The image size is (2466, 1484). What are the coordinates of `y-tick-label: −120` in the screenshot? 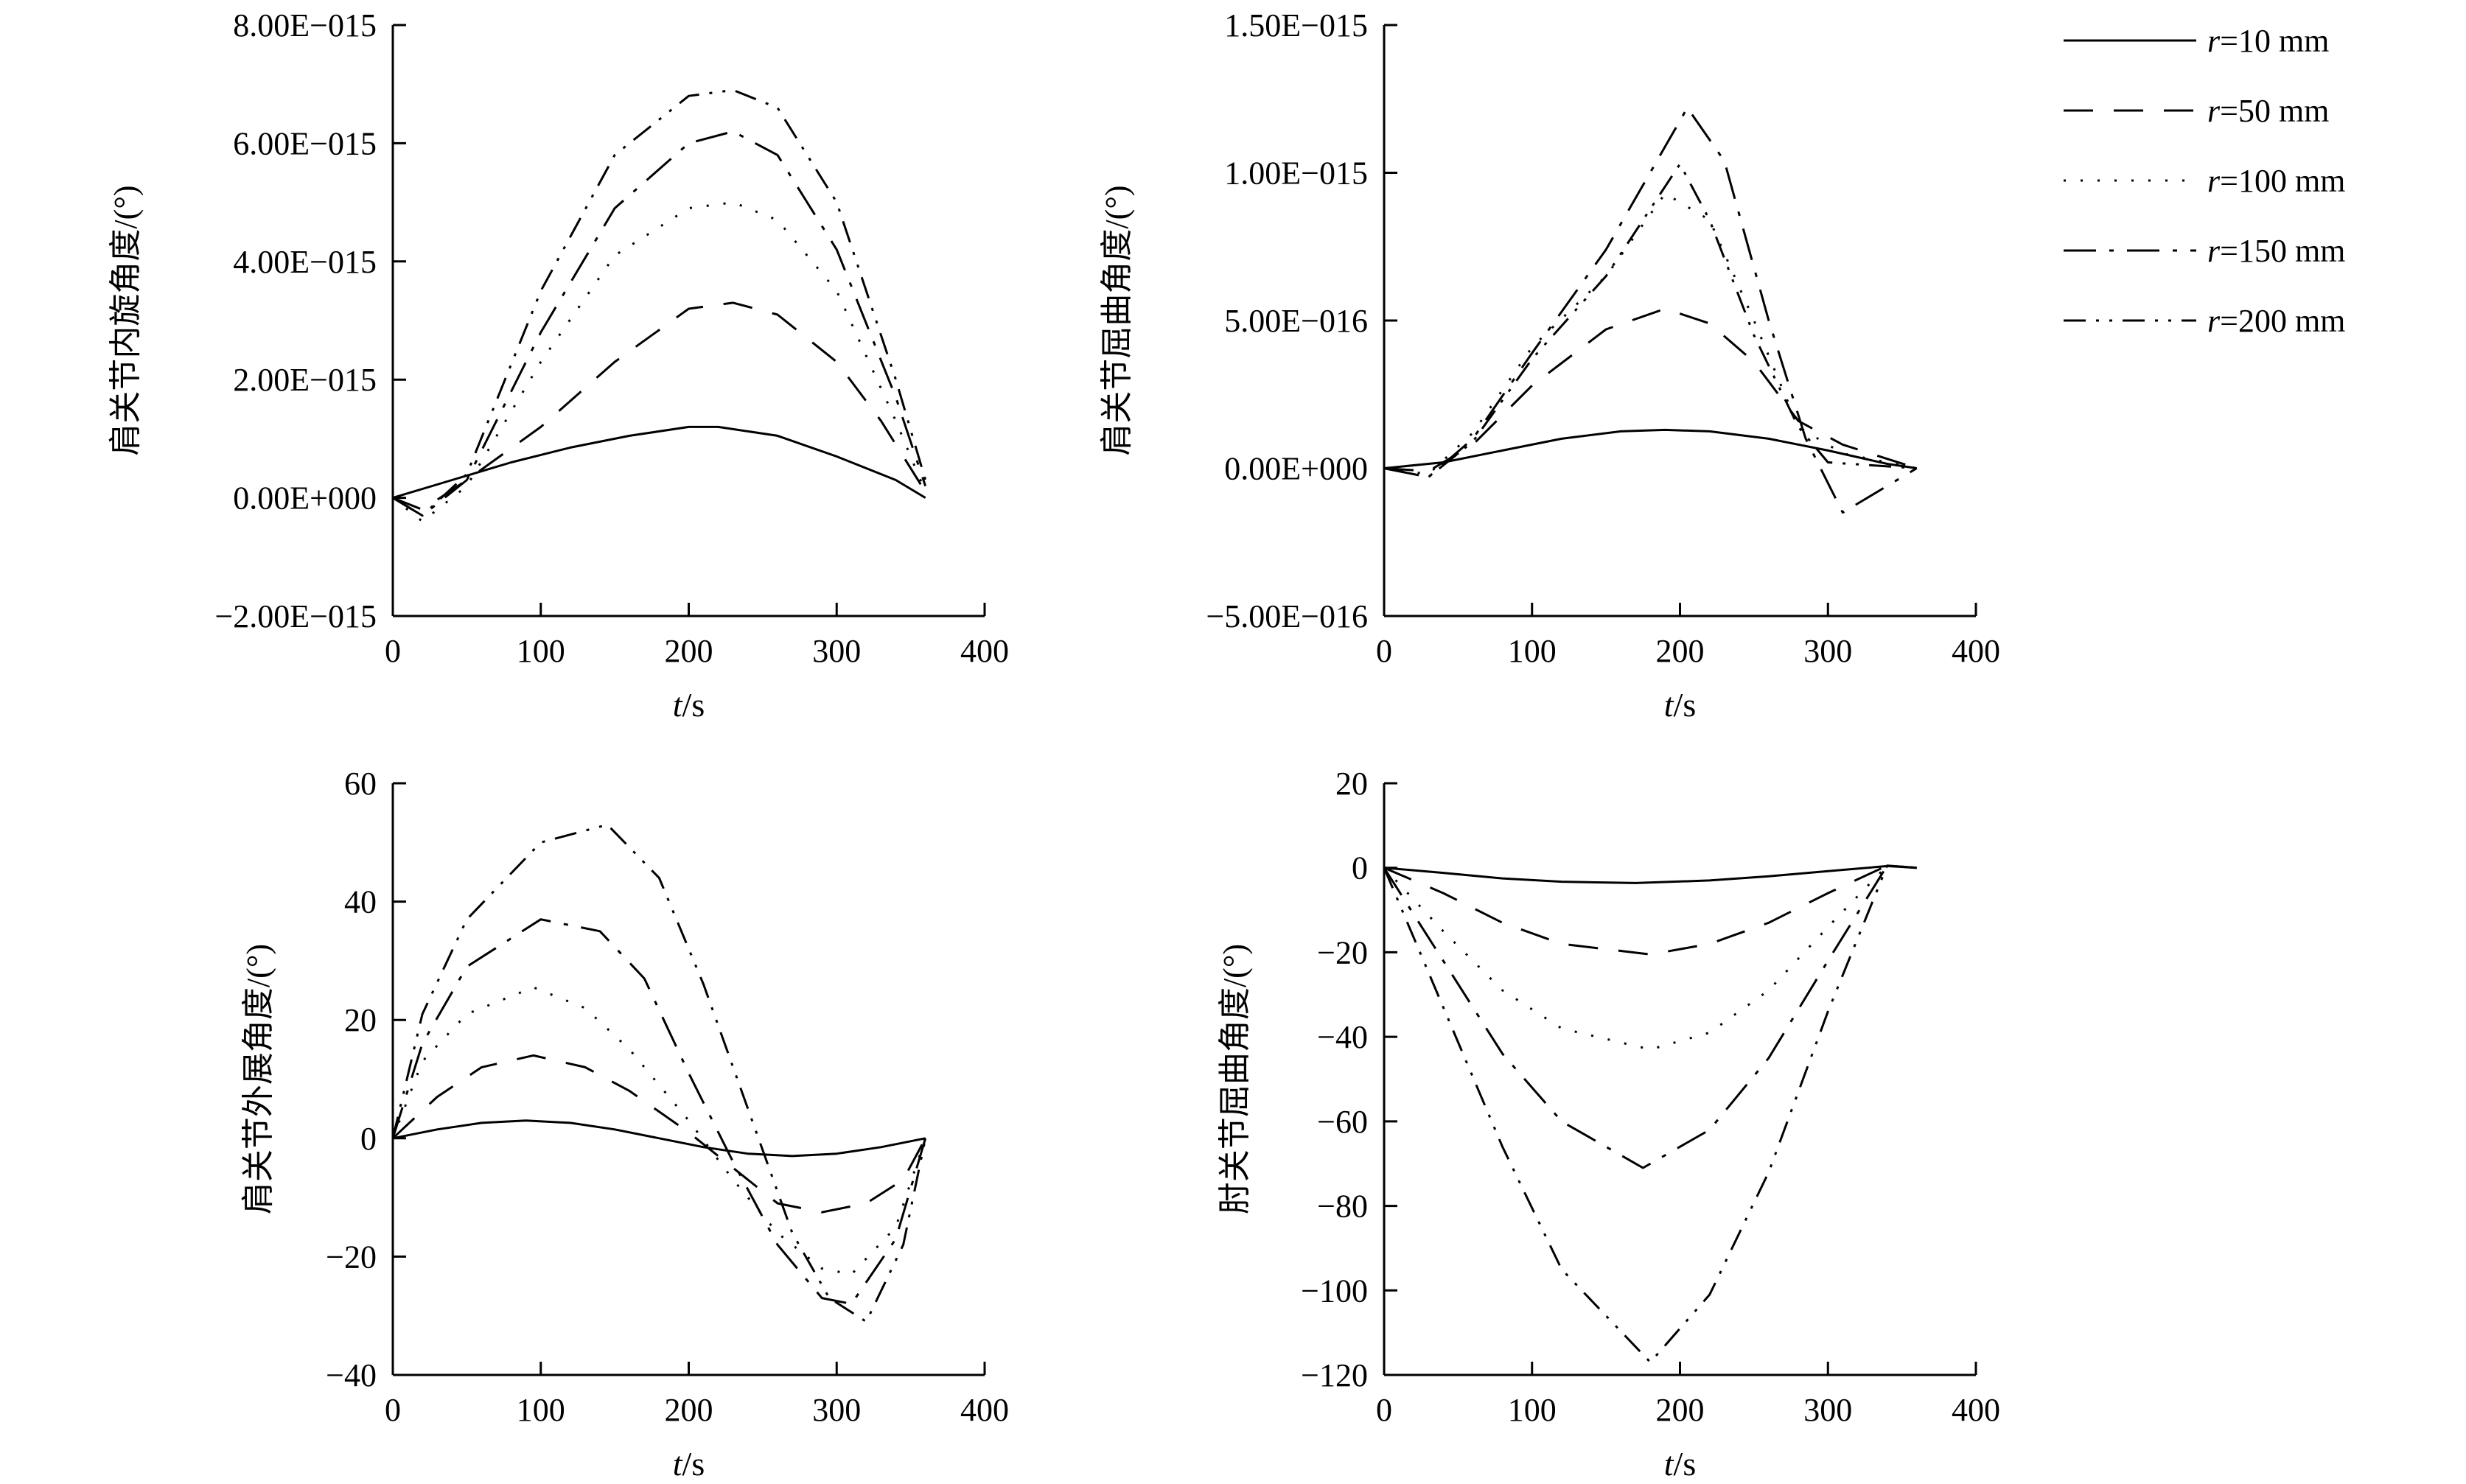 It's located at (1335, 1375).